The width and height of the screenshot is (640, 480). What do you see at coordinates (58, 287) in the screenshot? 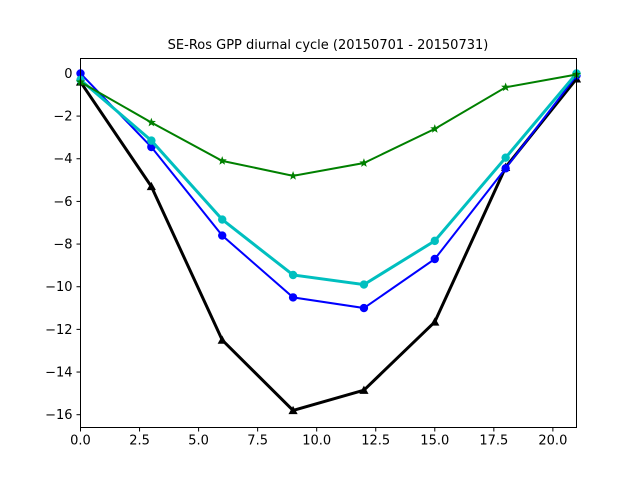
I see `y-tick-label: −10` at bounding box center [58, 287].